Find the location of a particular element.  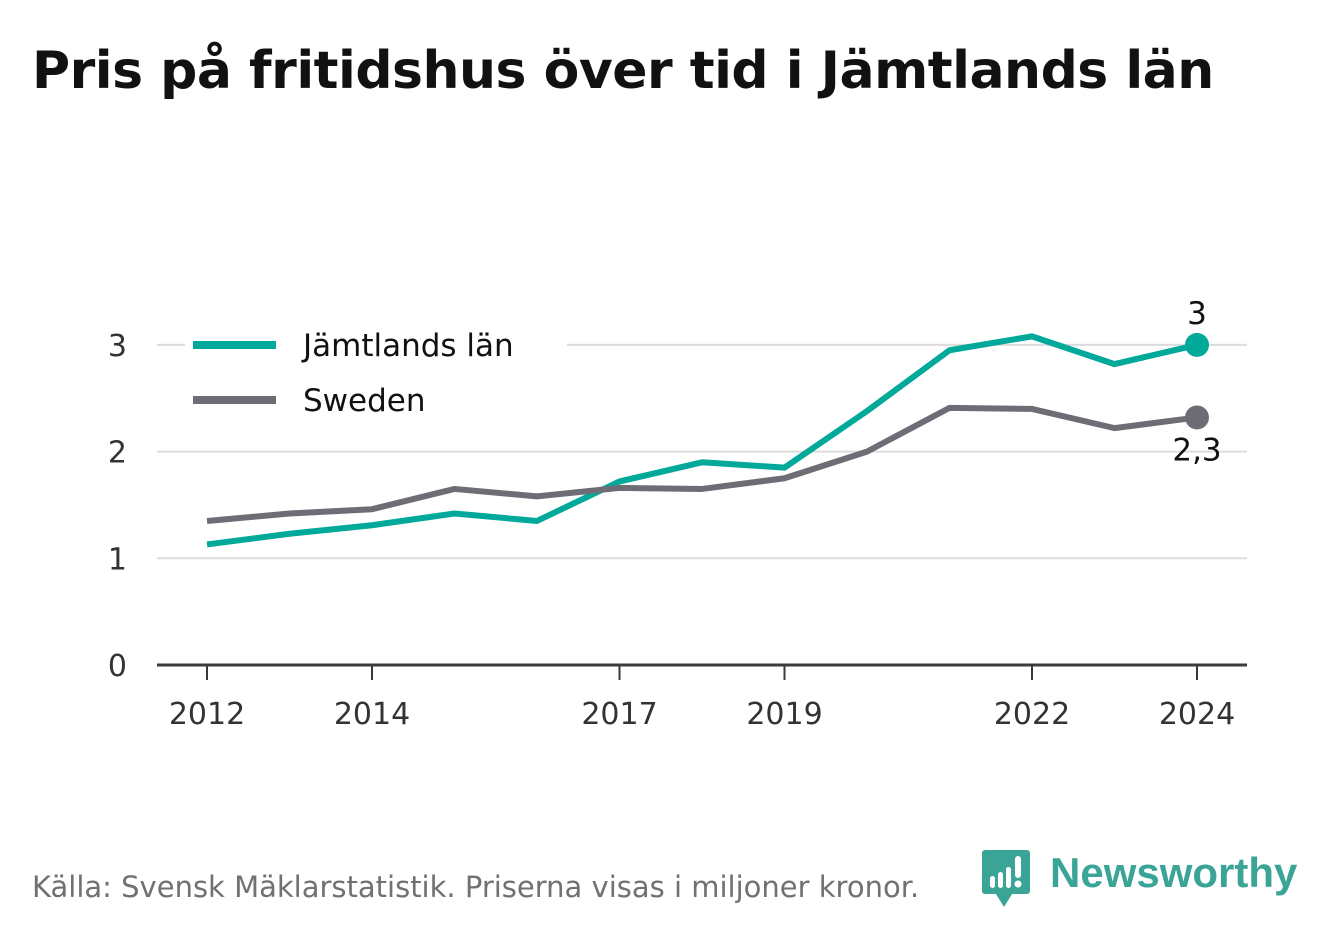

y-tick-label: 3 is located at coordinates (117, 346).